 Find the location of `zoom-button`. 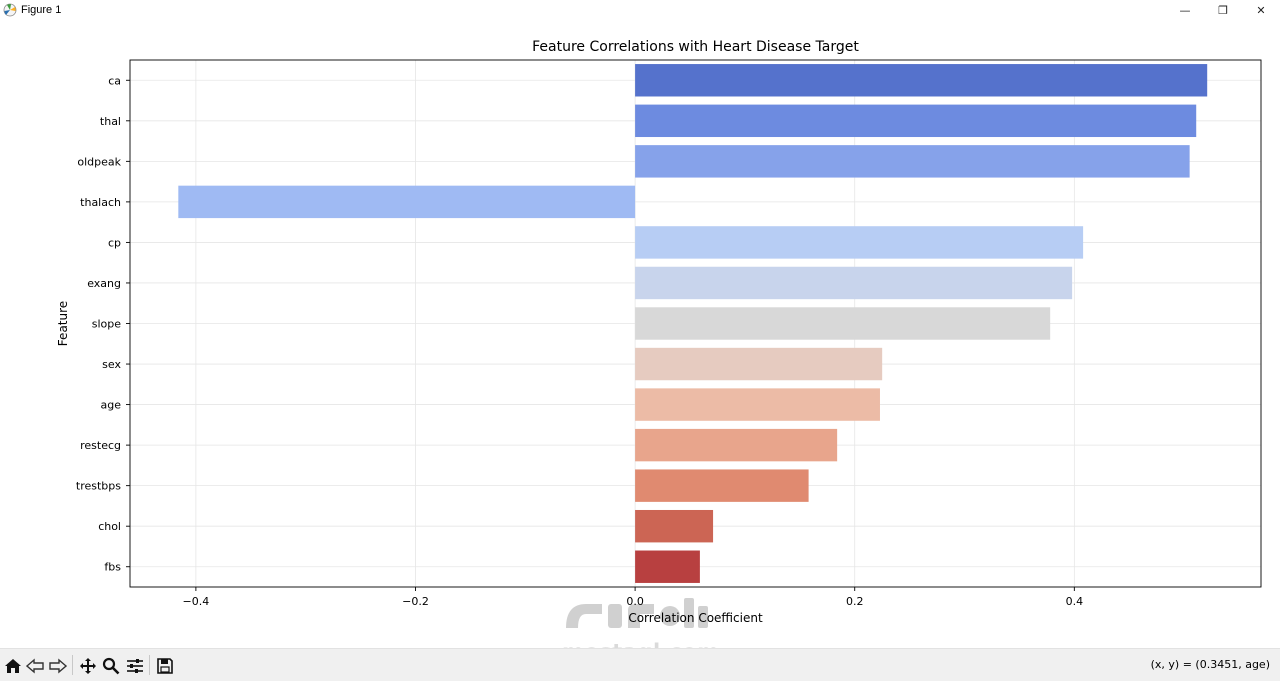

zoom-button is located at coordinates (111, 666).